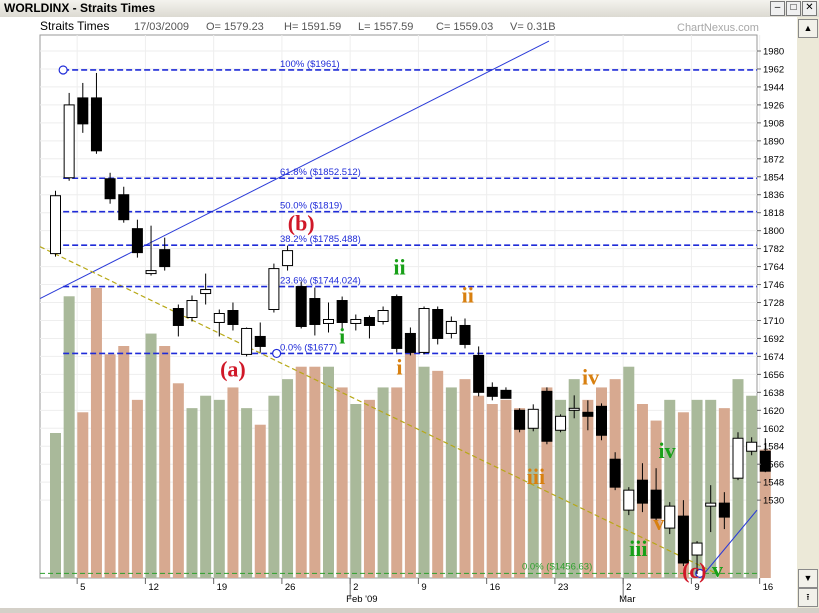 The image size is (819, 613). What do you see at coordinates (773, 141) in the screenshot?
I see `y-tick-label: 1890` at bounding box center [773, 141].